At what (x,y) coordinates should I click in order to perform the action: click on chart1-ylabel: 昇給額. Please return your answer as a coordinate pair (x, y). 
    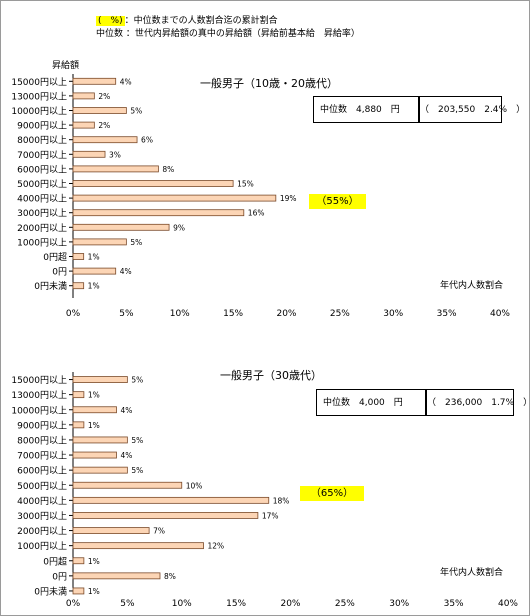
    Looking at the image, I should click on (66, 66).